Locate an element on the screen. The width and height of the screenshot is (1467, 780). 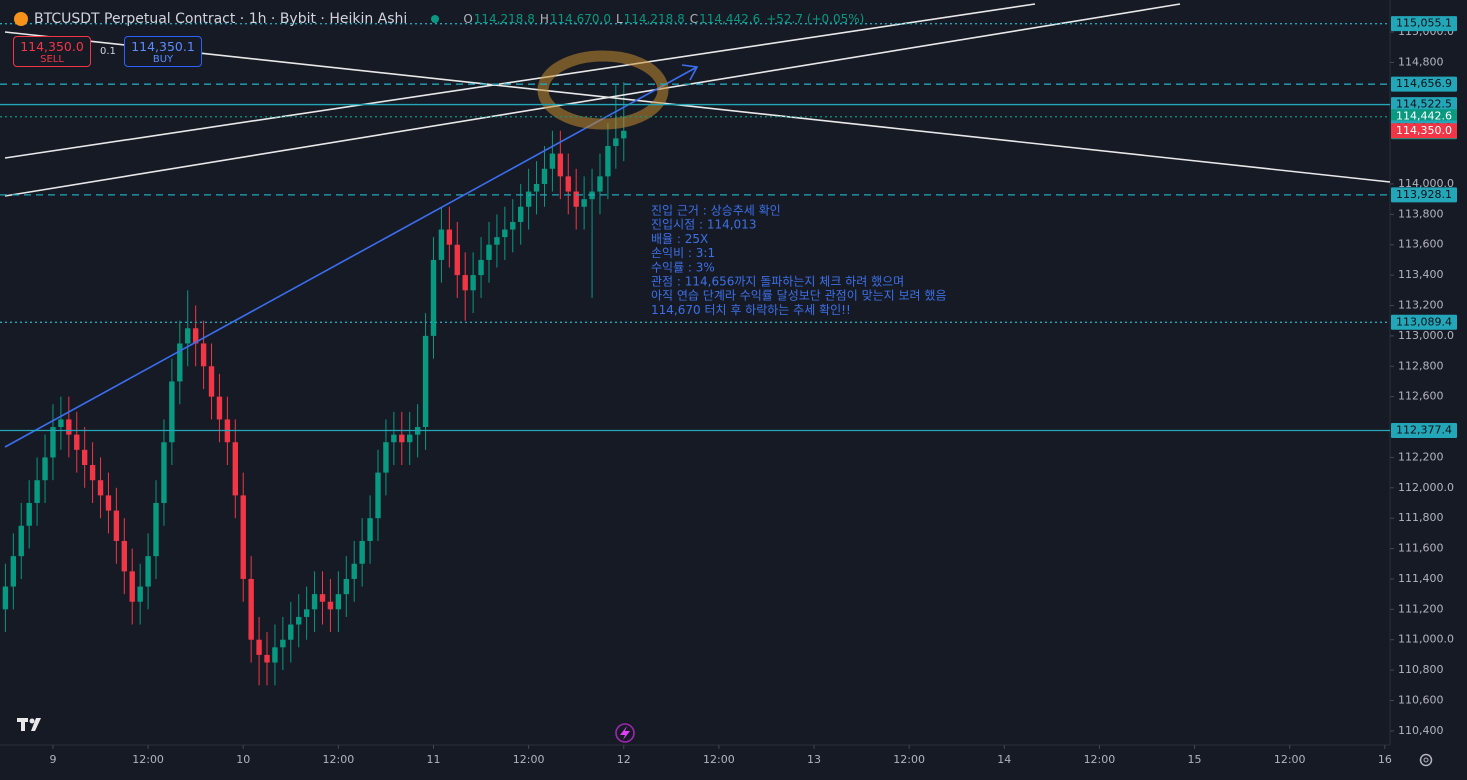
annotation-line: 진입 근거 : 상승추세 확인 is located at coordinates (716, 211).